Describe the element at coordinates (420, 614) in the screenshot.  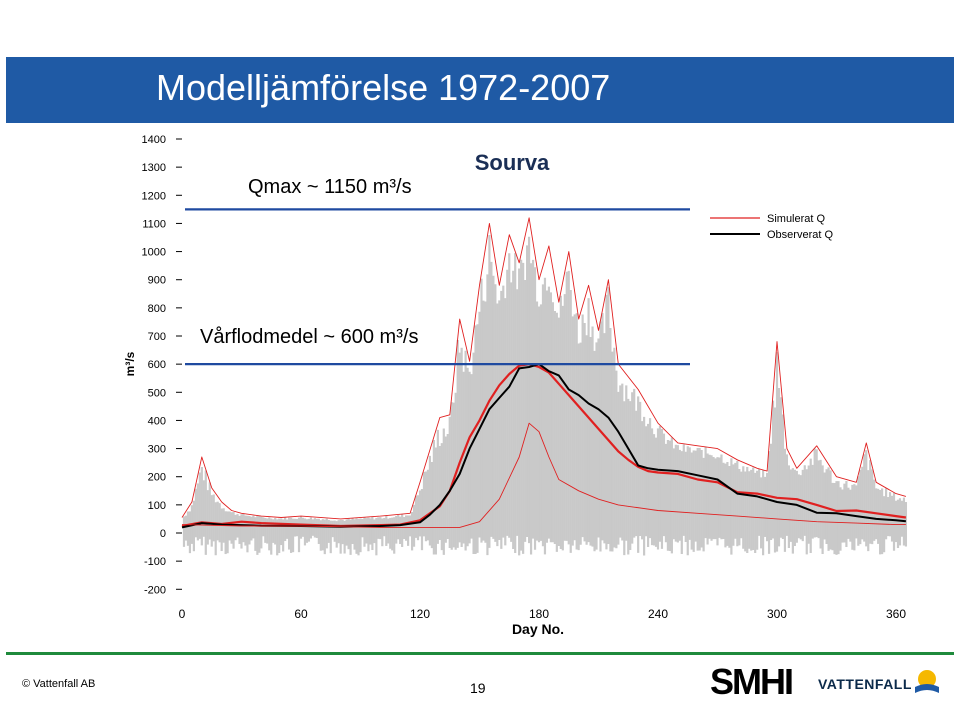
I see `x-tick-label: 120` at that location.